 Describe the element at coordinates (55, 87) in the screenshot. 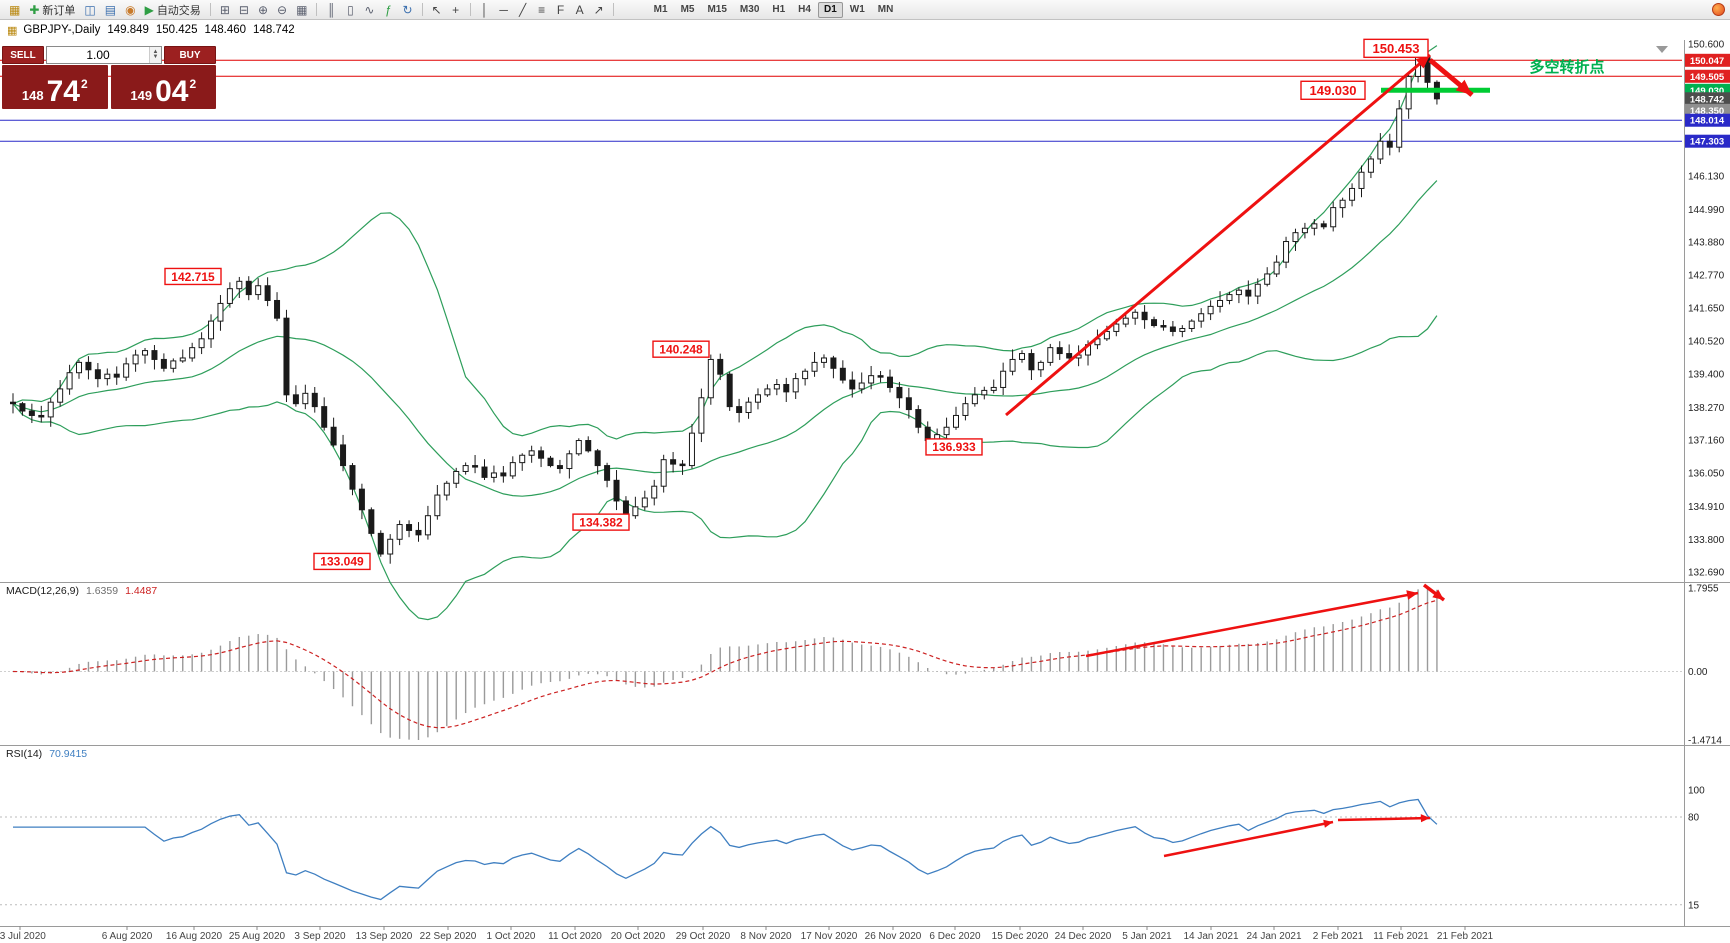

I see `sell-price-panel: 148 74 2` at that location.